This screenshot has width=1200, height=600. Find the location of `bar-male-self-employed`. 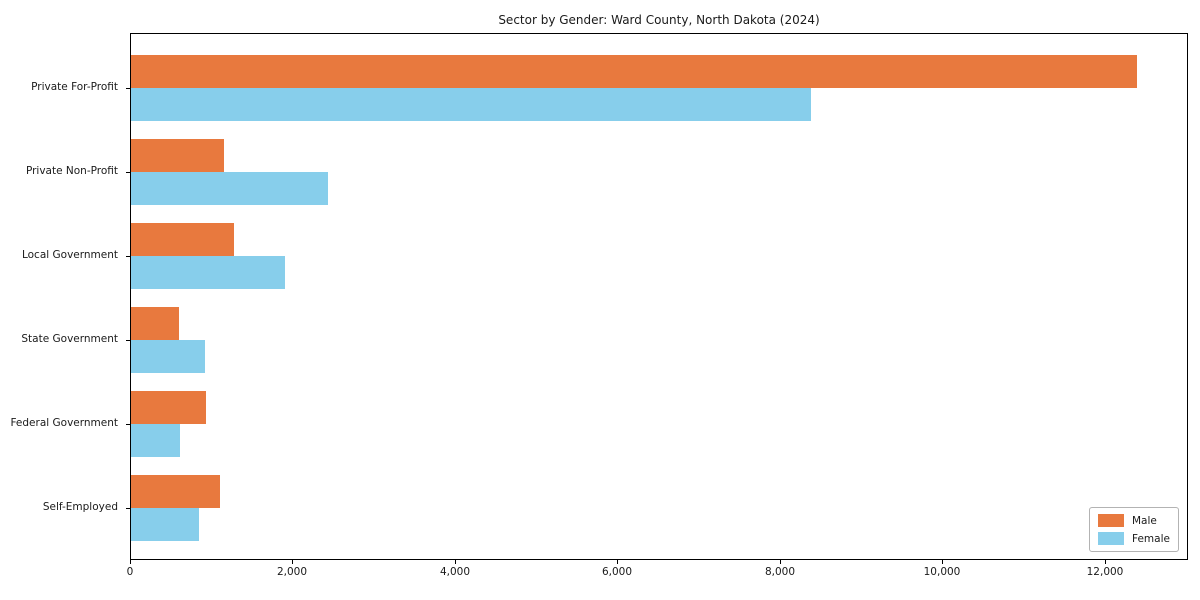

bar-male-self-employed is located at coordinates (175, 491).